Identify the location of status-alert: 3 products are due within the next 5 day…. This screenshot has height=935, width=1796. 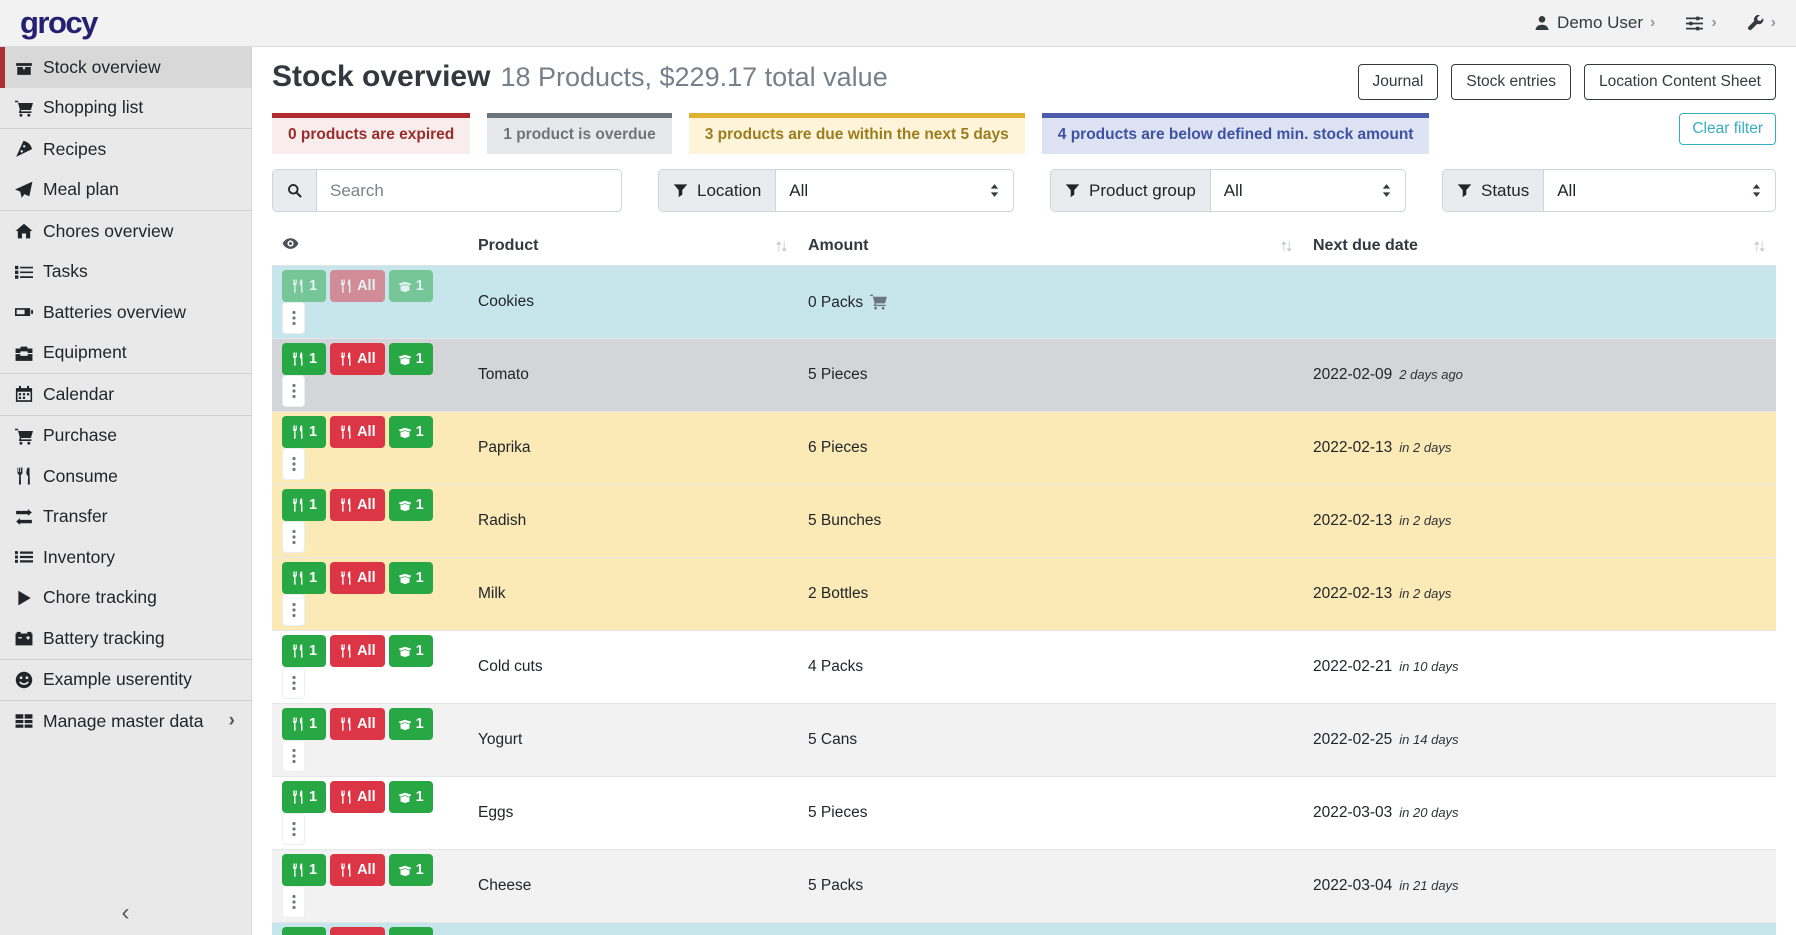
(856, 133).